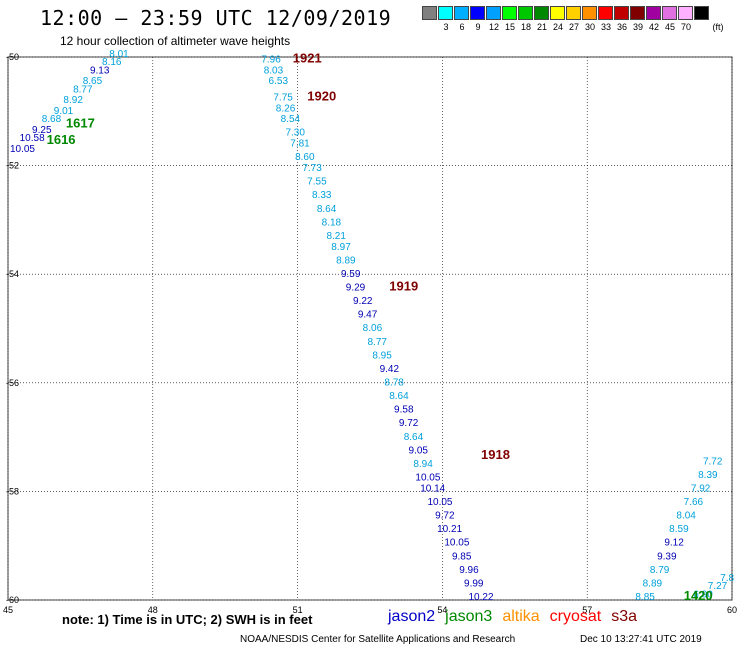 The height and width of the screenshot is (650, 740). I want to click on y-tick-label: -50, so click(12, 57).